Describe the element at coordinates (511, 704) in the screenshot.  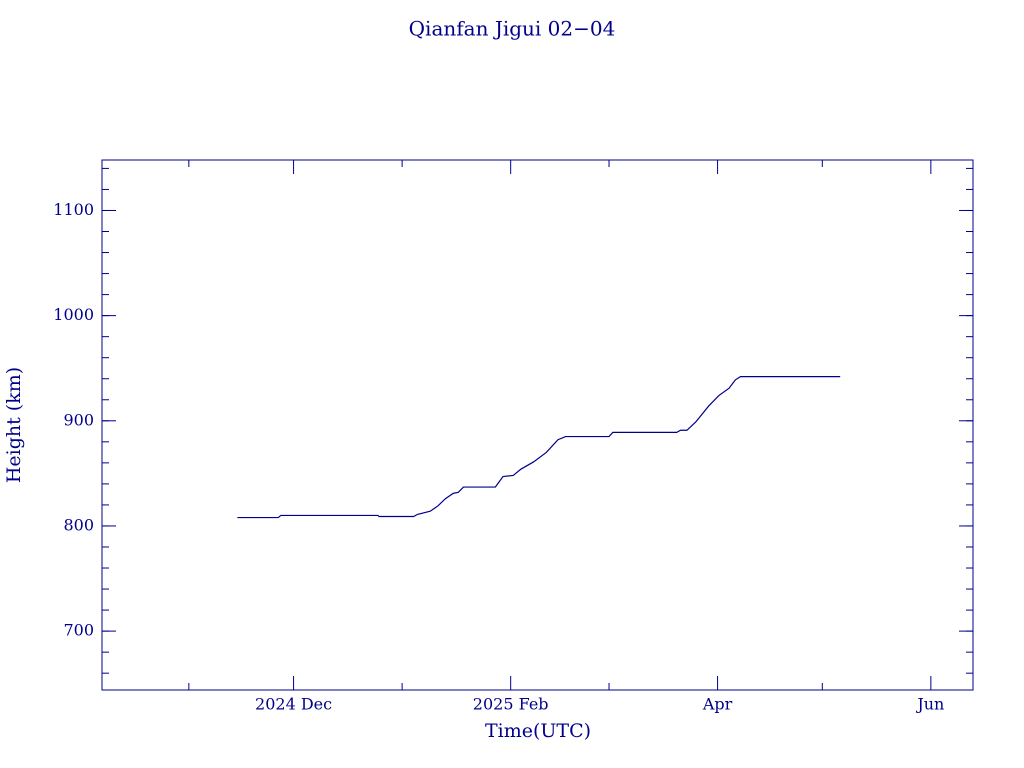
I see `x-tick-label: 2025 Feb` at that location.